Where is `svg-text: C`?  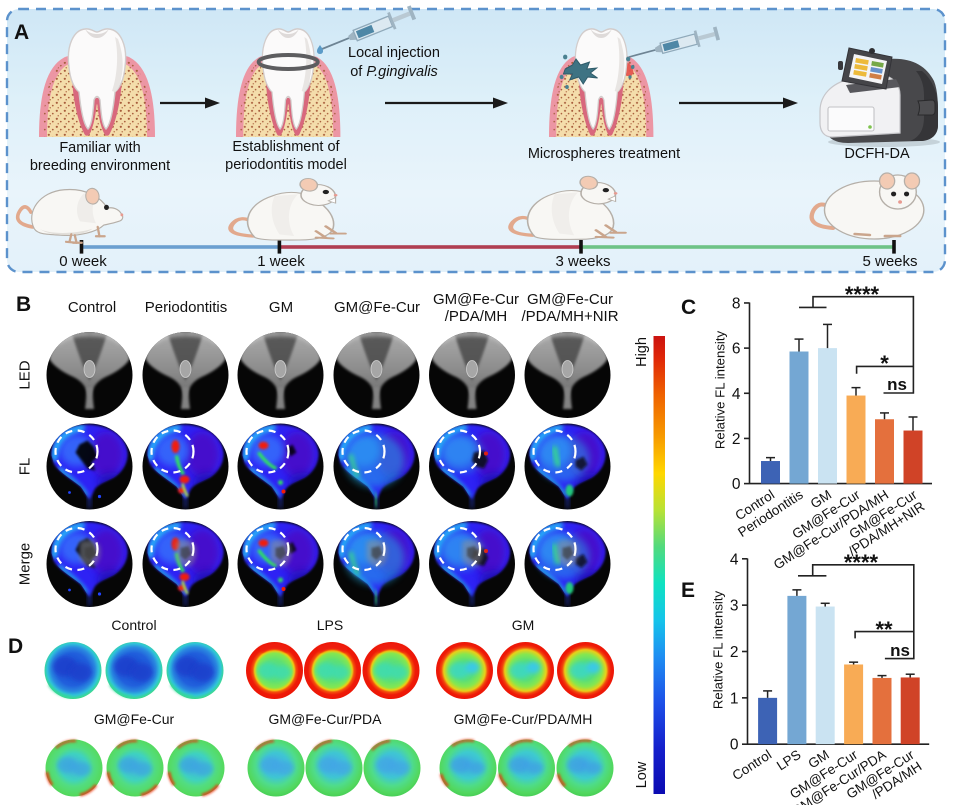 svg-text: C is located at coordinates (688, 307).